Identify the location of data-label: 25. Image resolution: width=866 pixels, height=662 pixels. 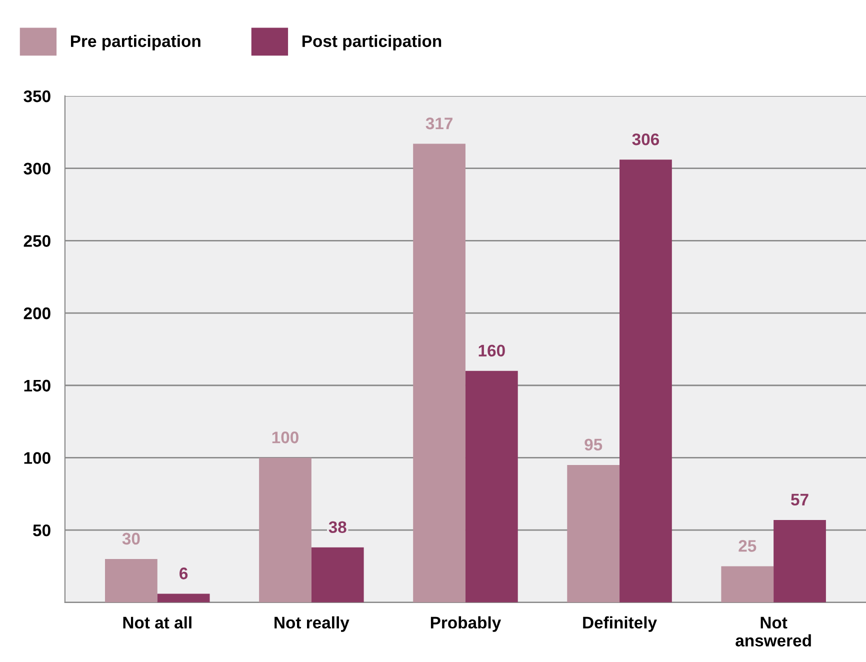
(747, 546).